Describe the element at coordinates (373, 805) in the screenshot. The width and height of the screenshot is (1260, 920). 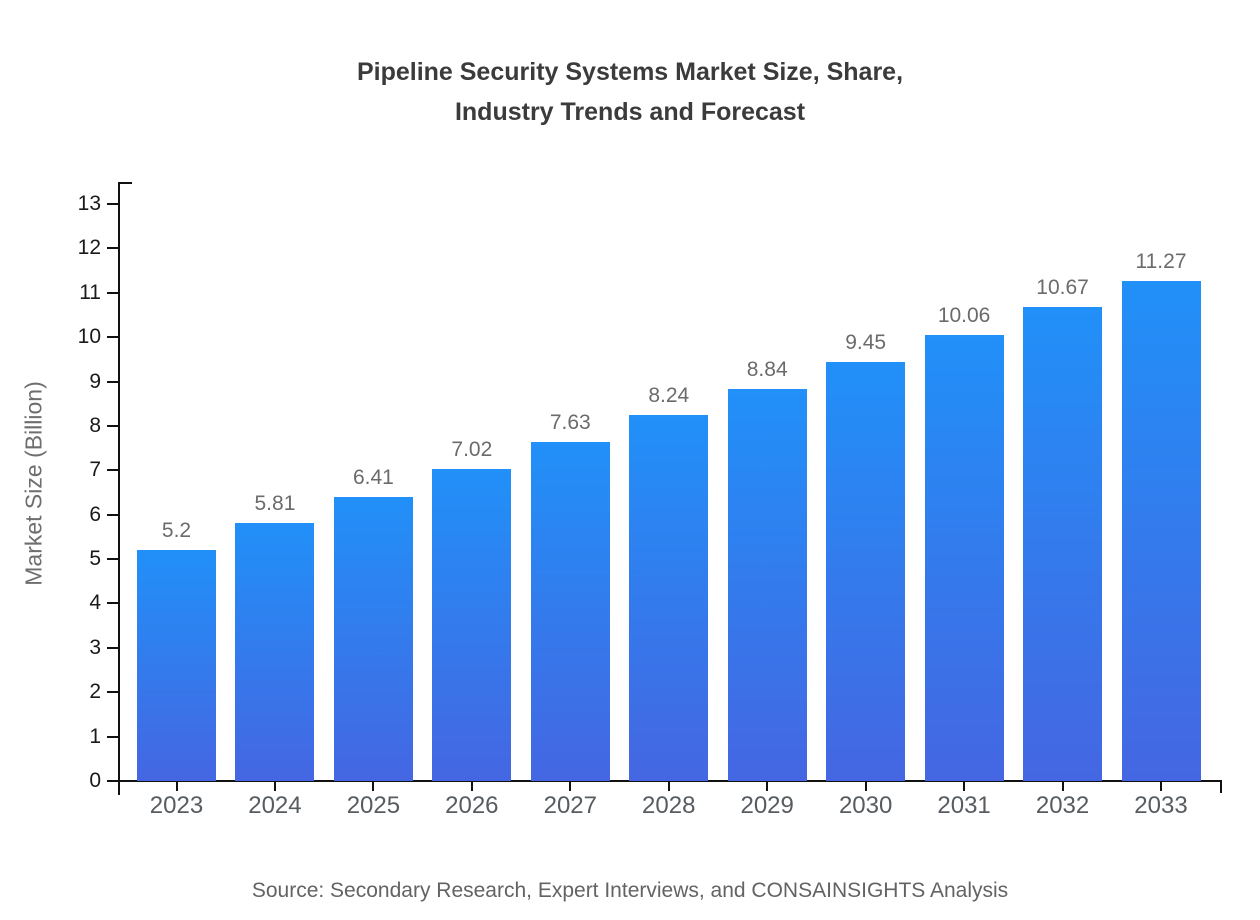
I see `x-tick-label: 2025` at that location.